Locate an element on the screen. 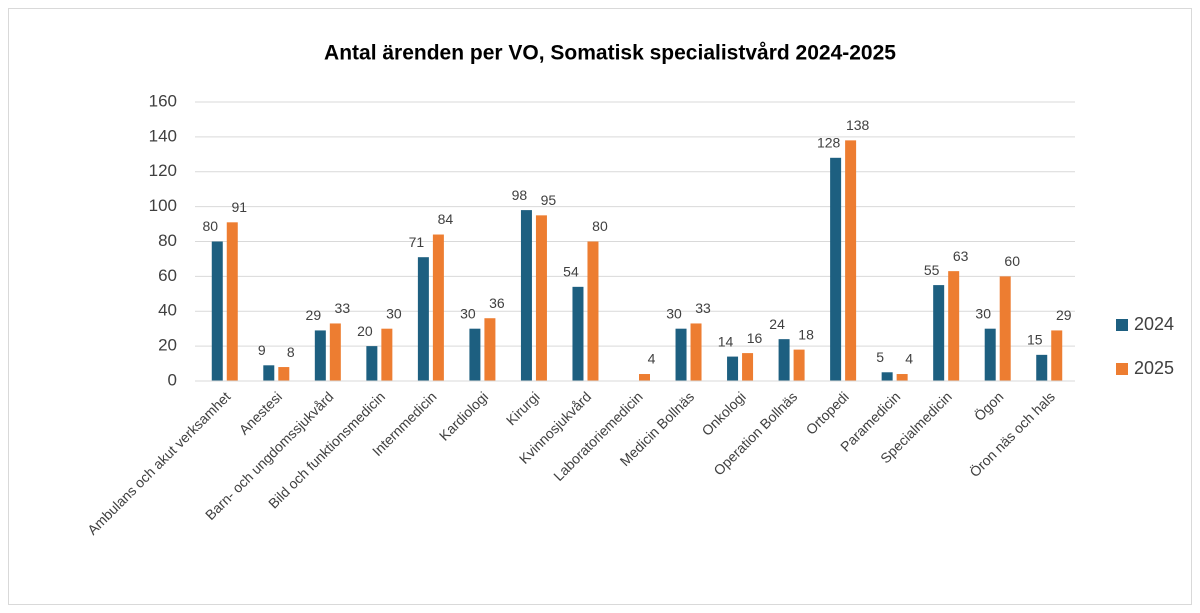  data-label: 14 is located at coordinates (726, 341).